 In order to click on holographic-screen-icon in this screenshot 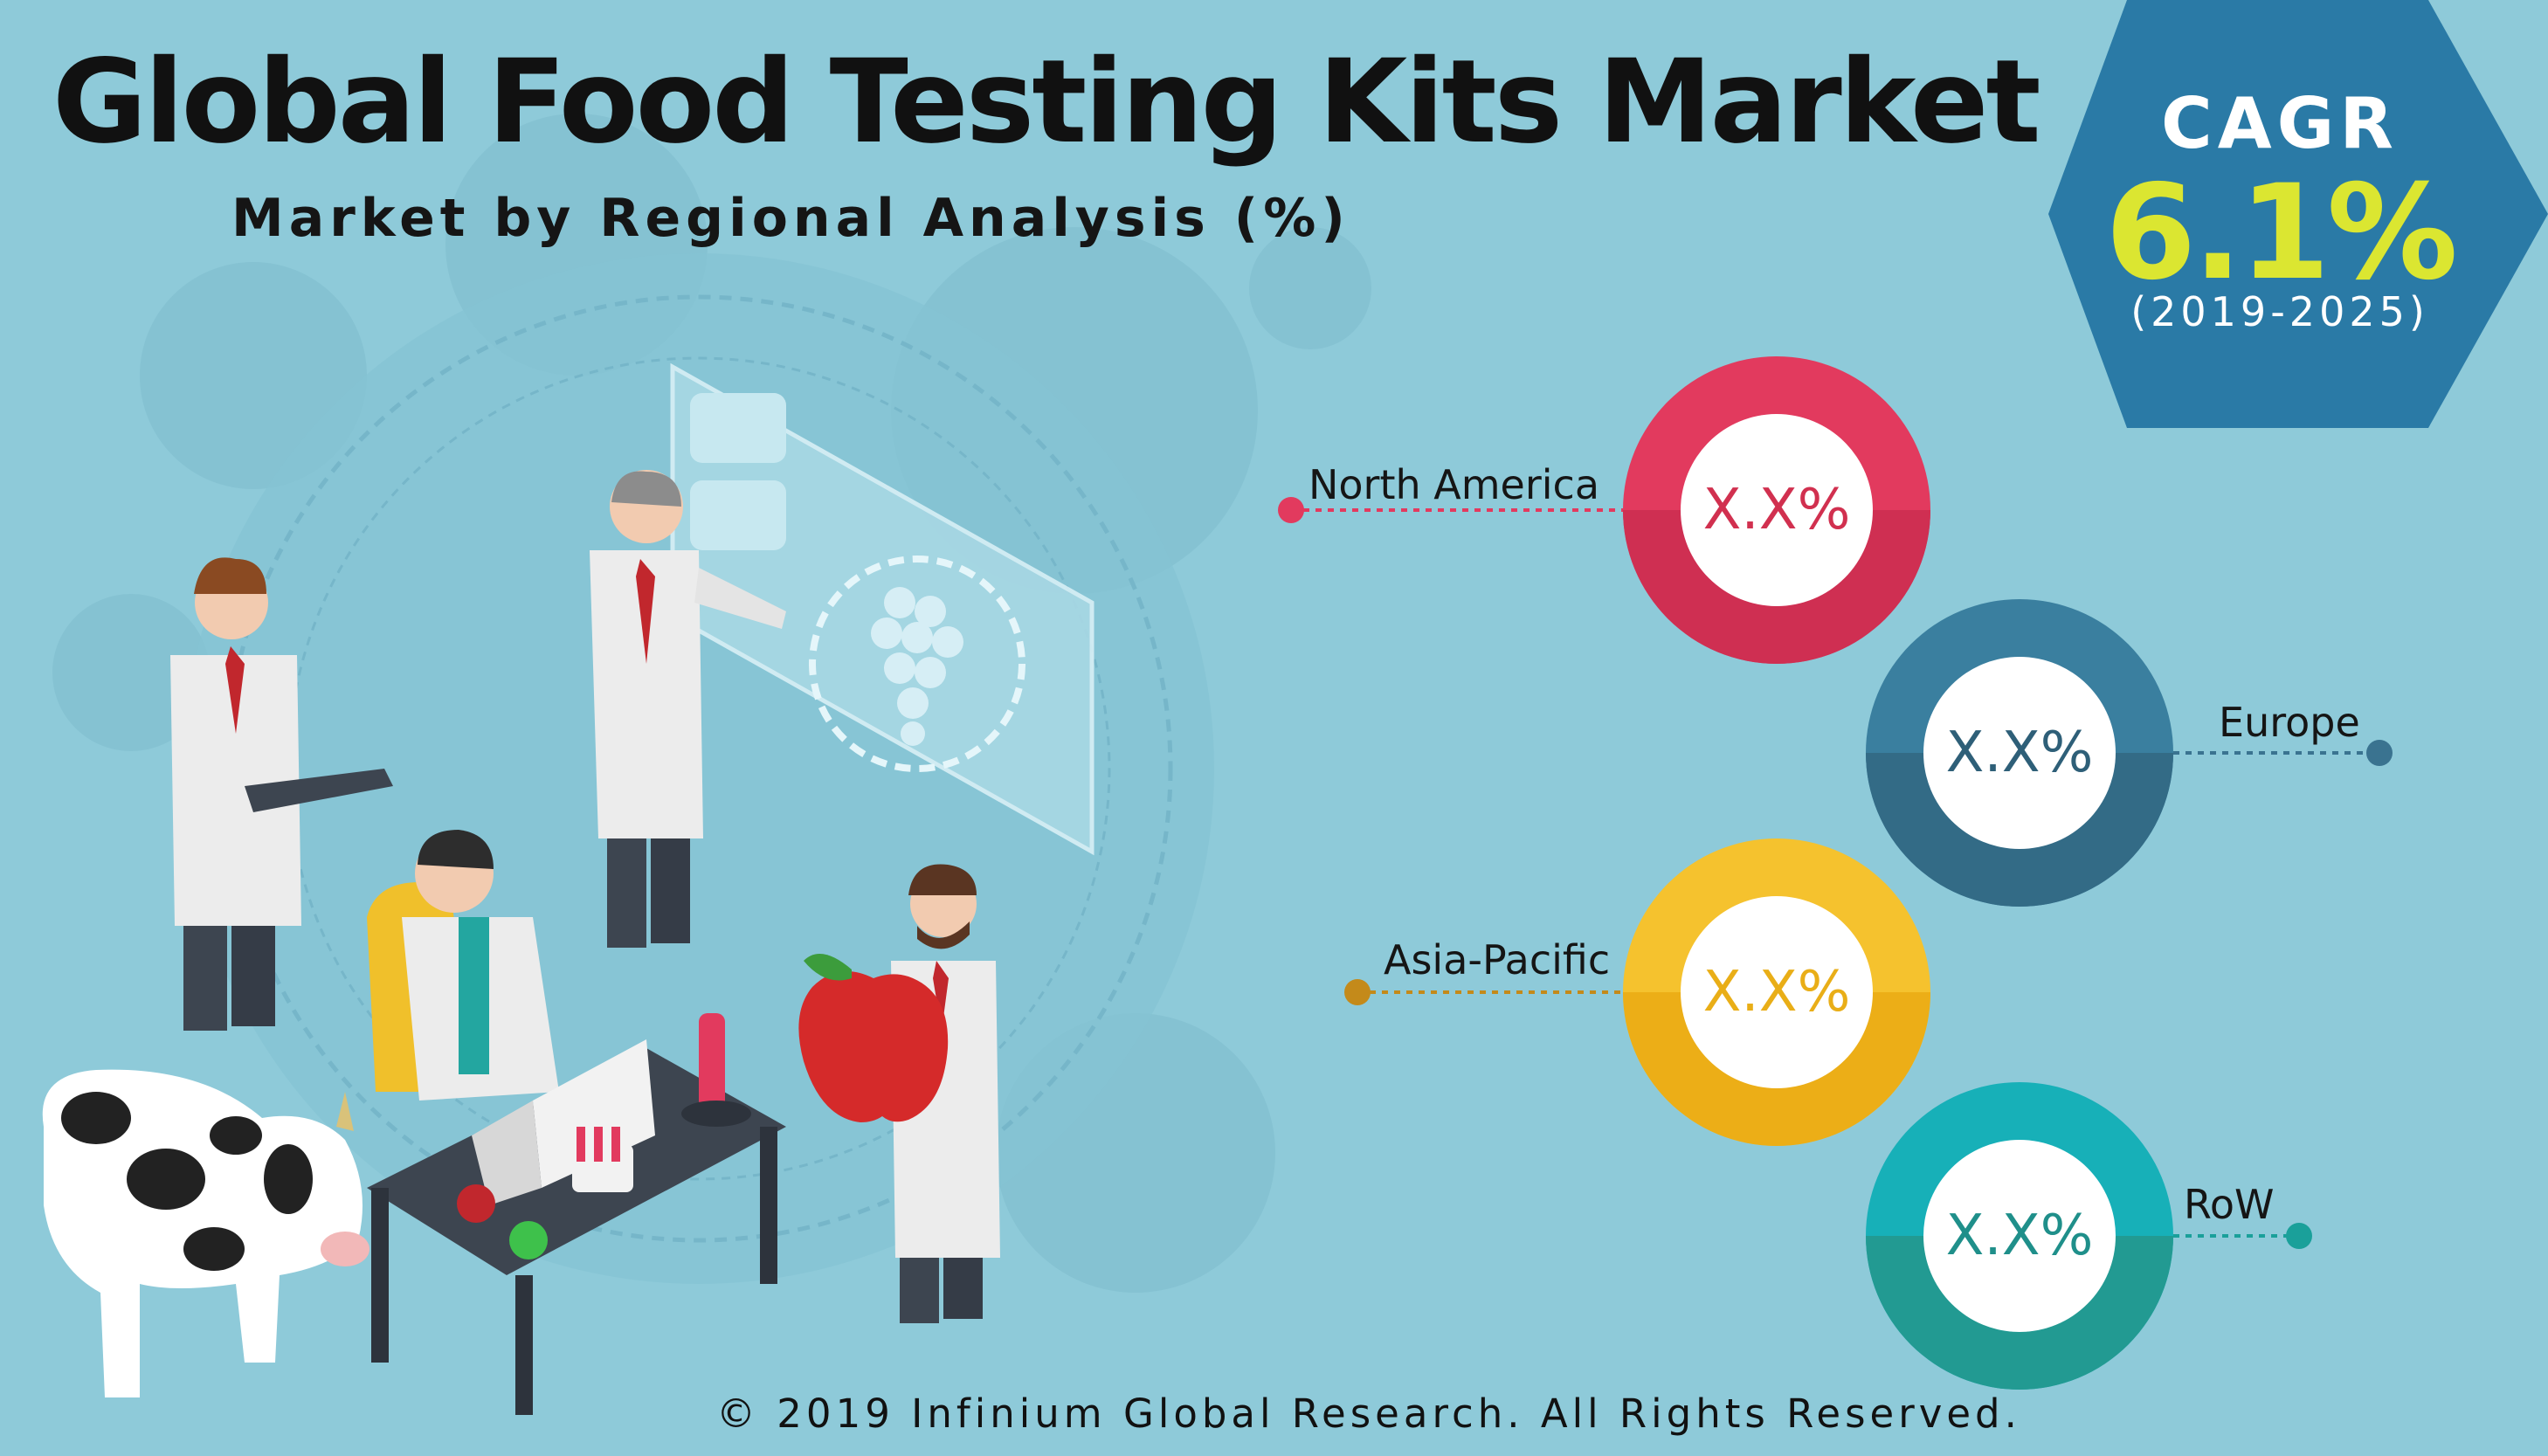, I will do `click(882, 609)`.